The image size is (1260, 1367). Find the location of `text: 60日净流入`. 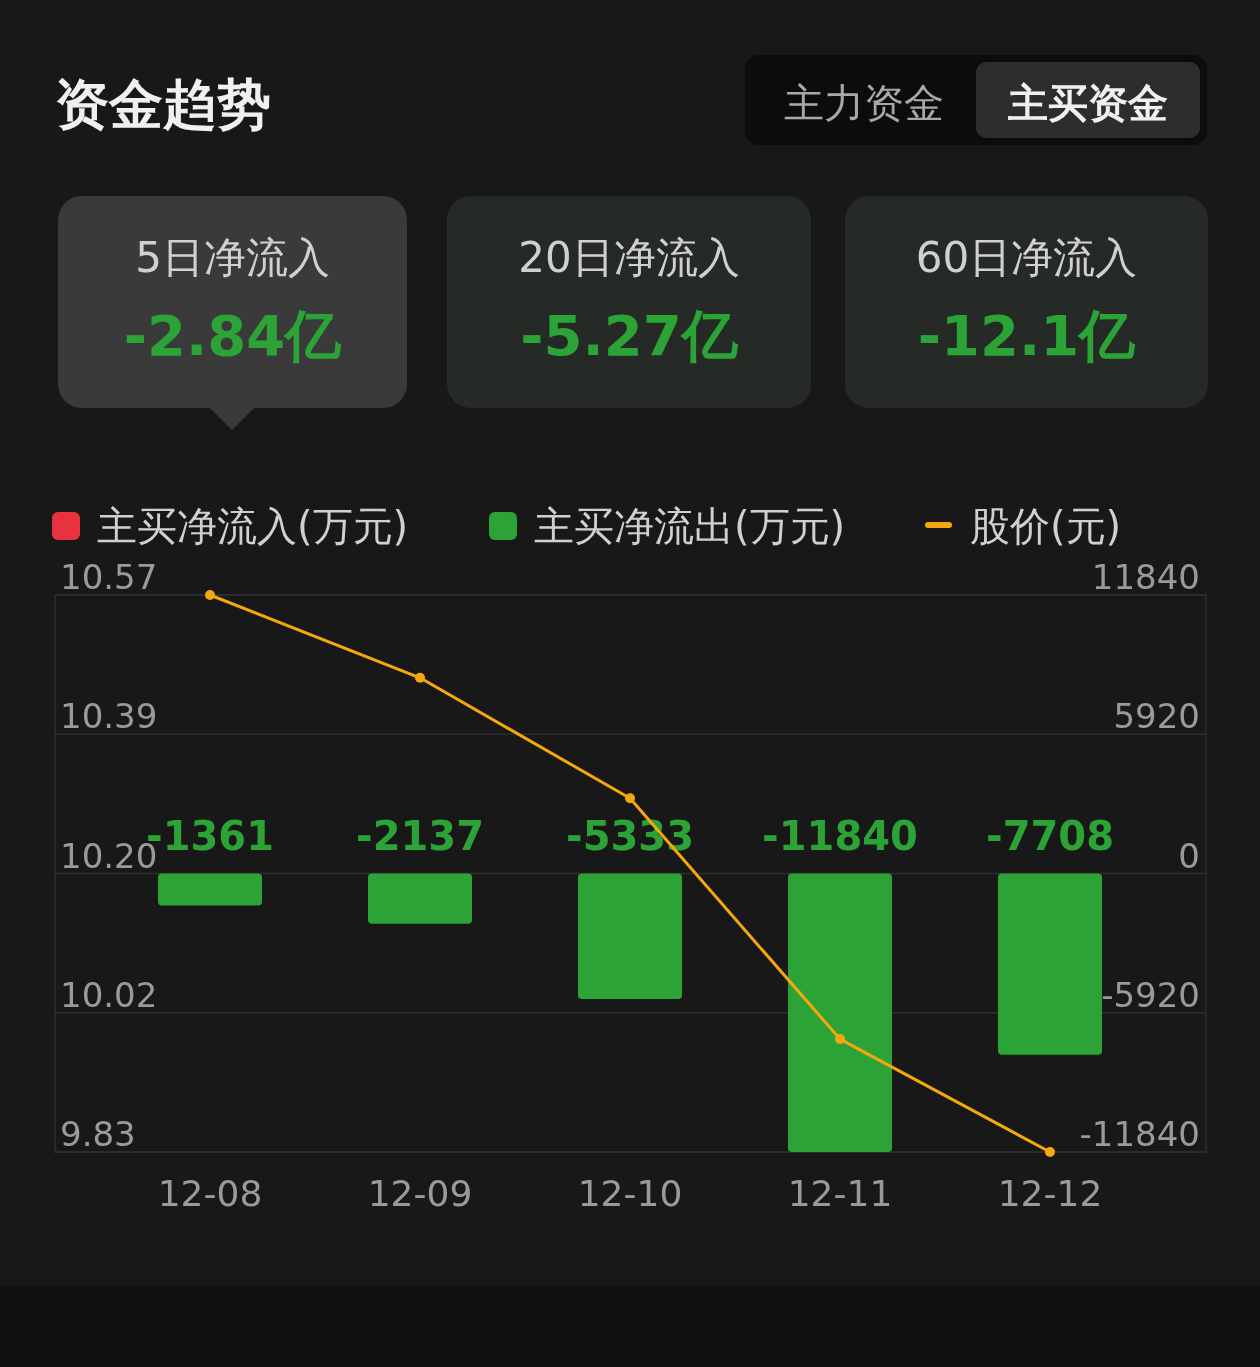

text: 60日净流入 is located at coordinates (1026, 257).